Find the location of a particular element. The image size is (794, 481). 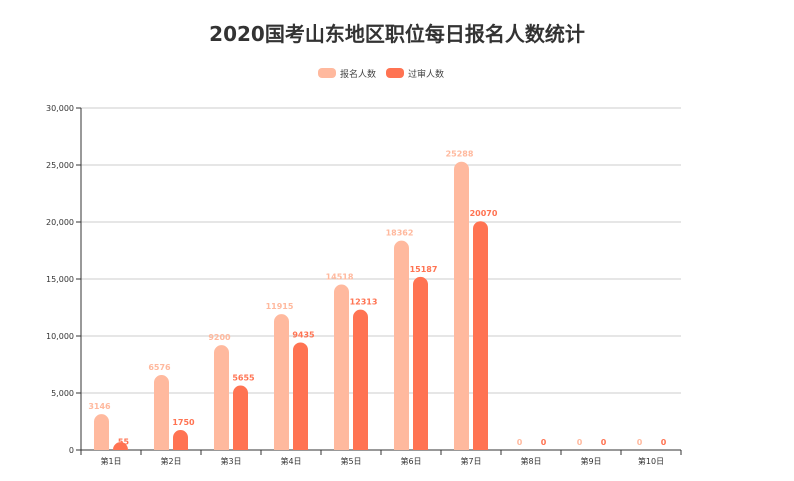

y-tick-label: 30,000 is located at coordinates (60, 108).